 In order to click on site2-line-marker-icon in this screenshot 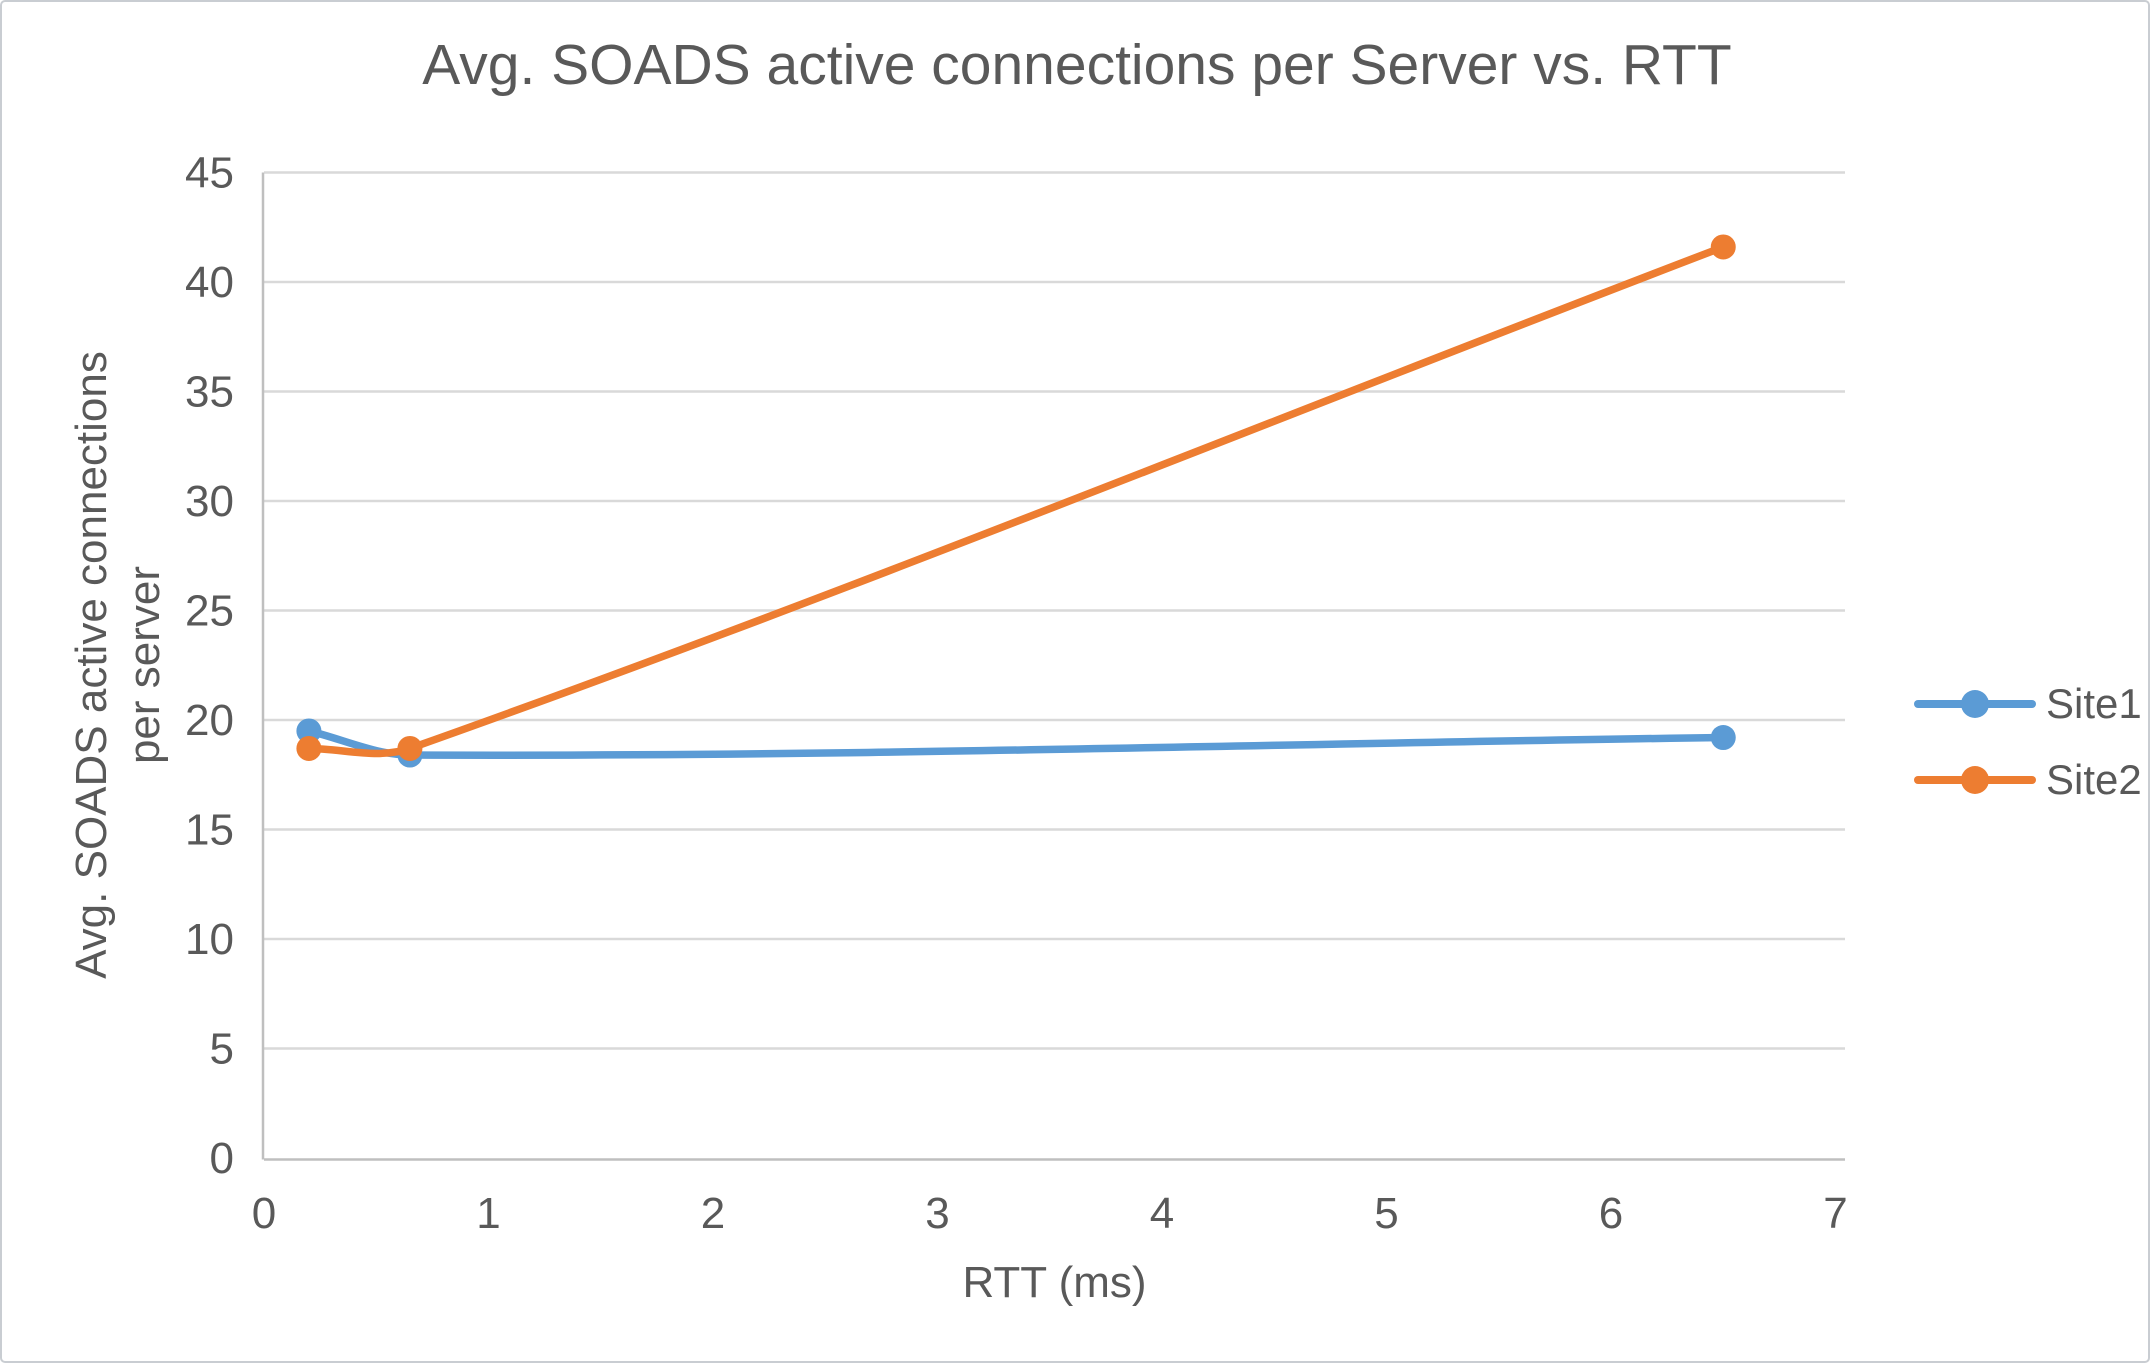, I will do `click(1975, 780)`.